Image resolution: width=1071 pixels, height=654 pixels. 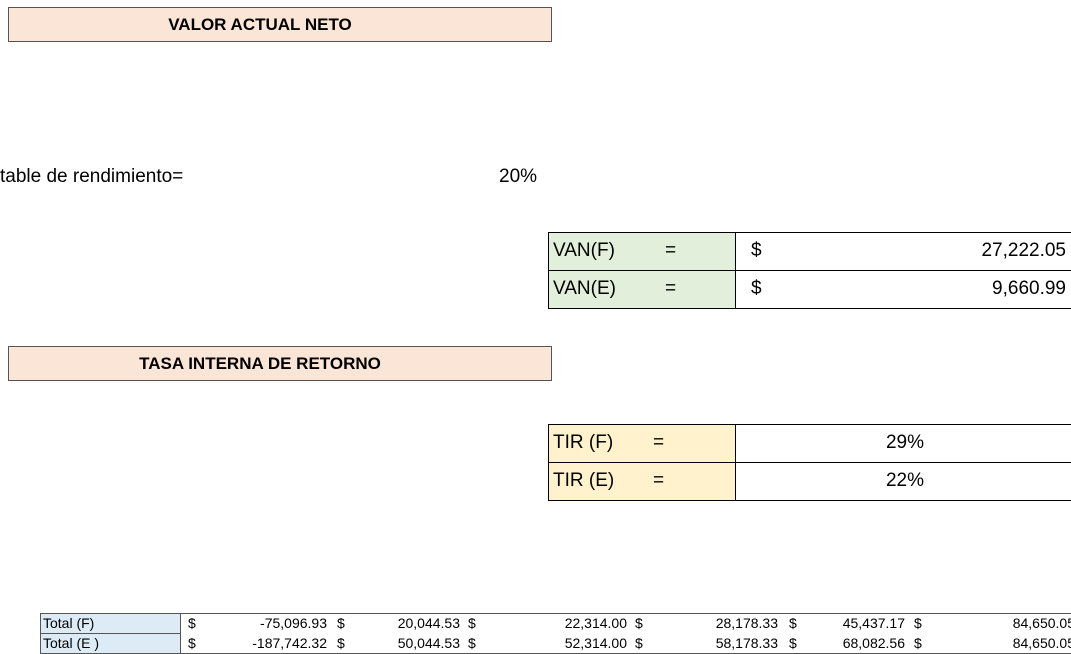 I want to click on amount: 58,178.33, so click(x=746, y=643).